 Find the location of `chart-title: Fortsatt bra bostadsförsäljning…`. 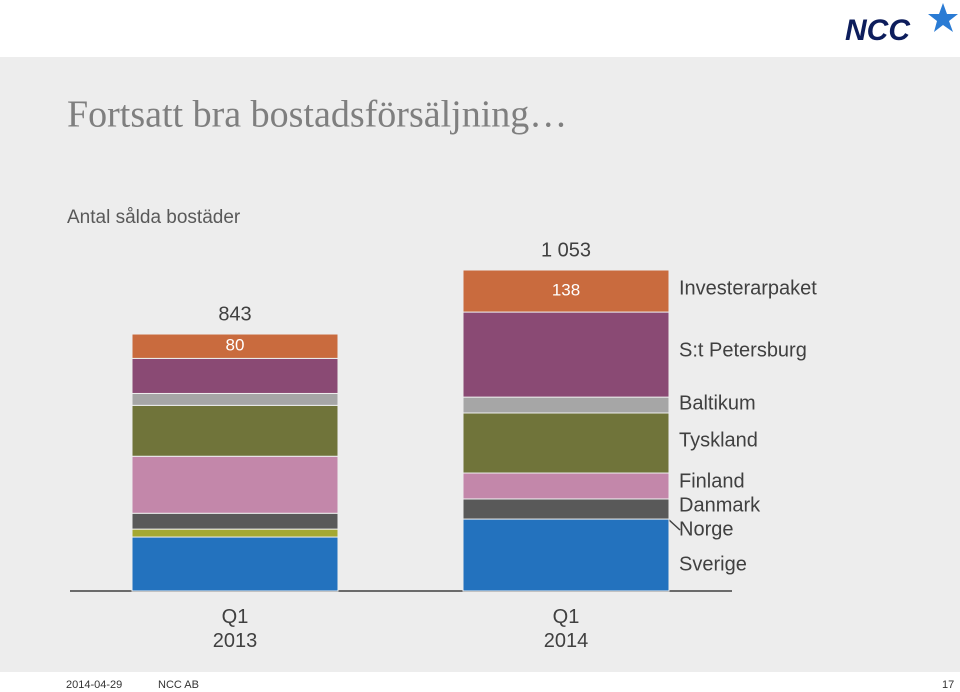

chart-title: Fortsatt bra bostadsförsäljning… is located at coordinates (317, 115).